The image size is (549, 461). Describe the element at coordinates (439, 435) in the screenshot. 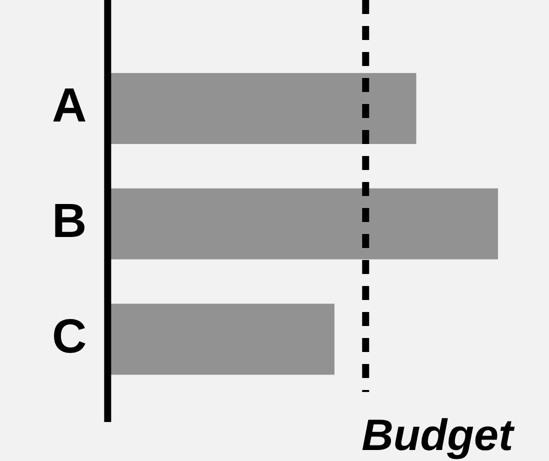

I see `ref-line-label: Budget` at that location.